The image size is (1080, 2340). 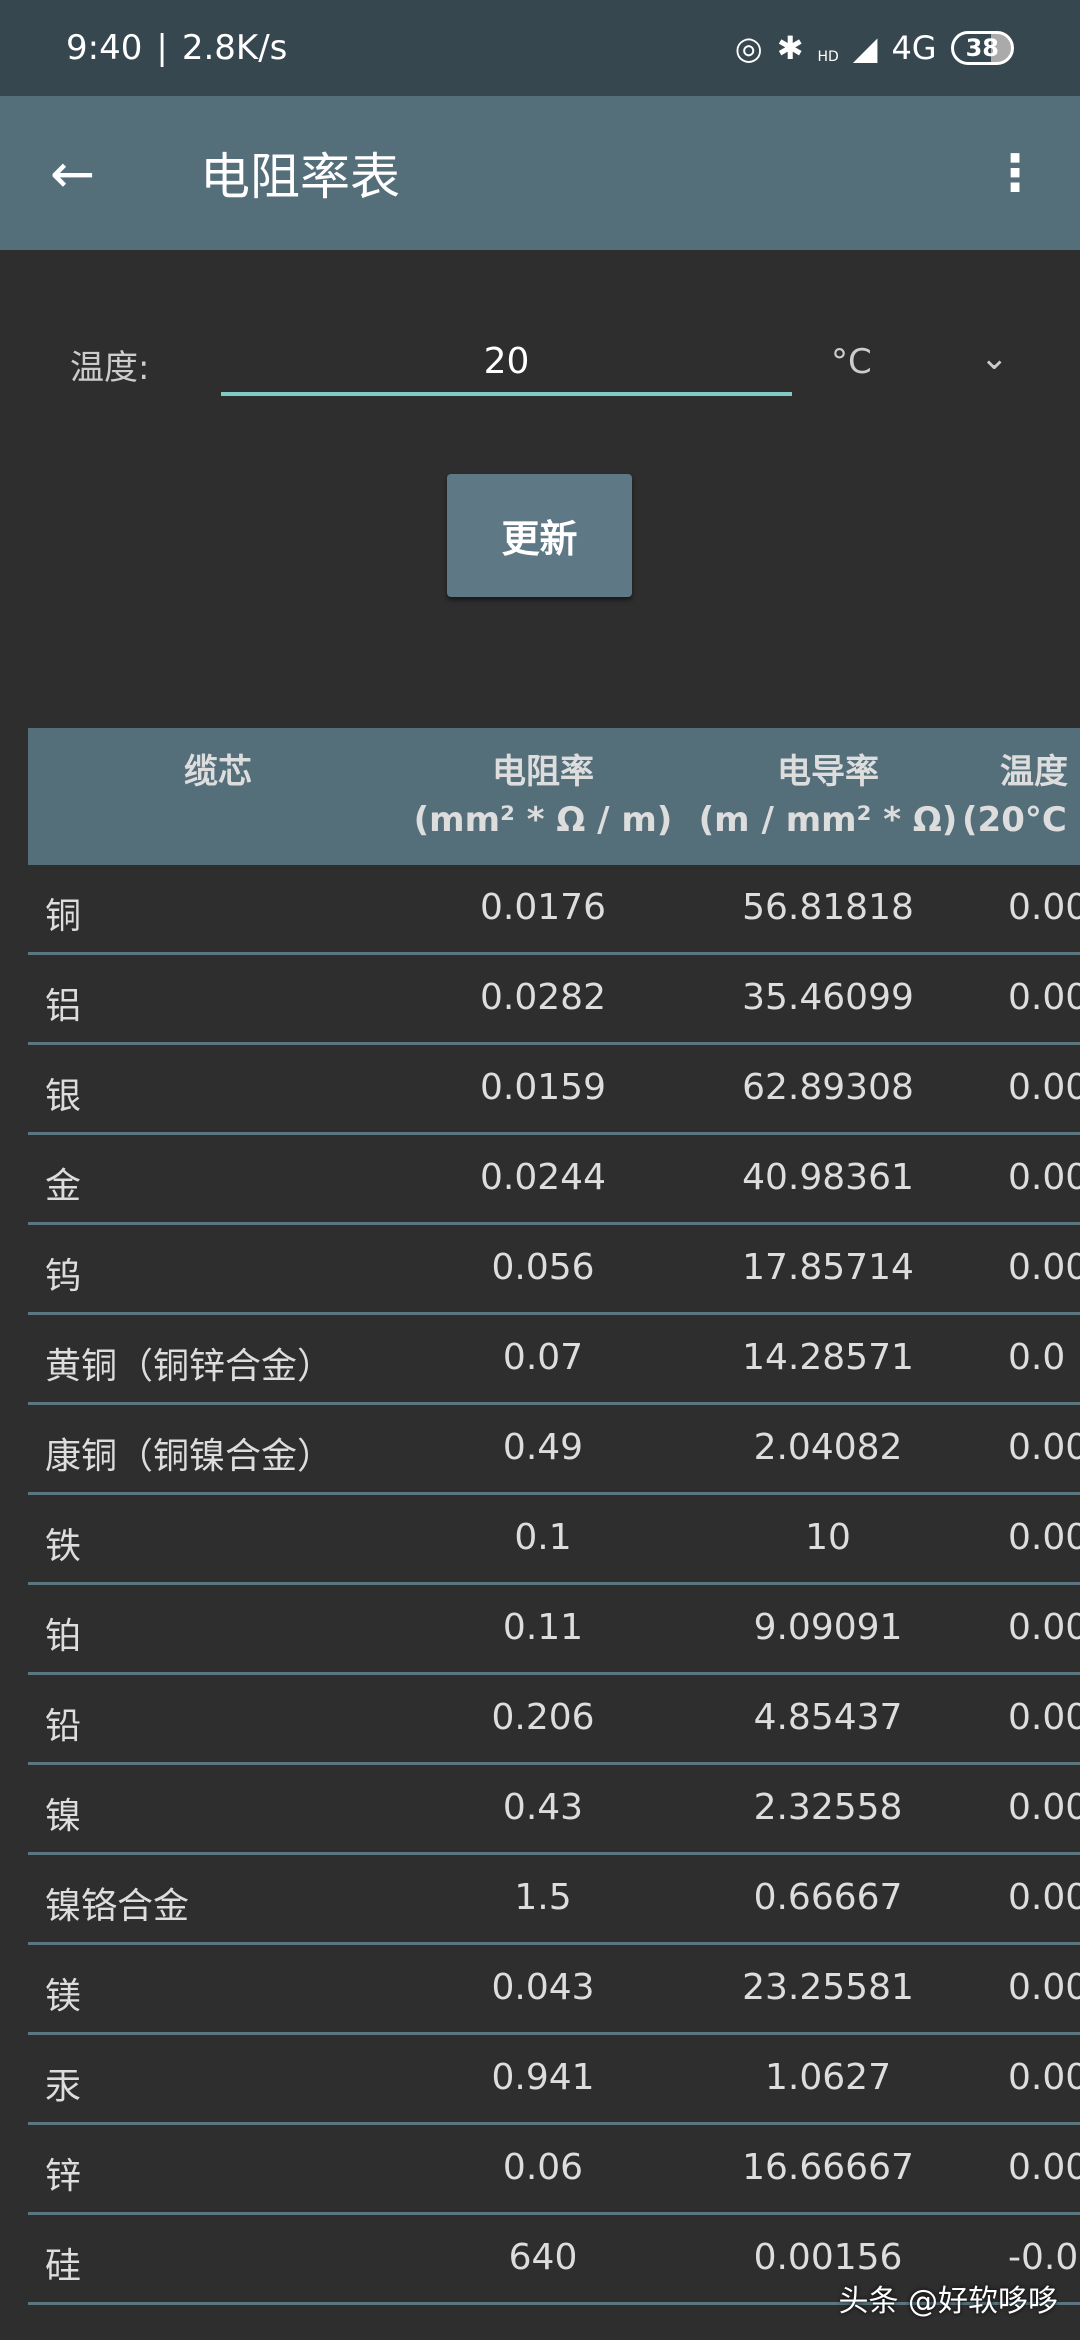 What do you see at coordinates (865, 48) in the screenshot?
I see `signal-icon: ◢` at bounding box center [865, 48].